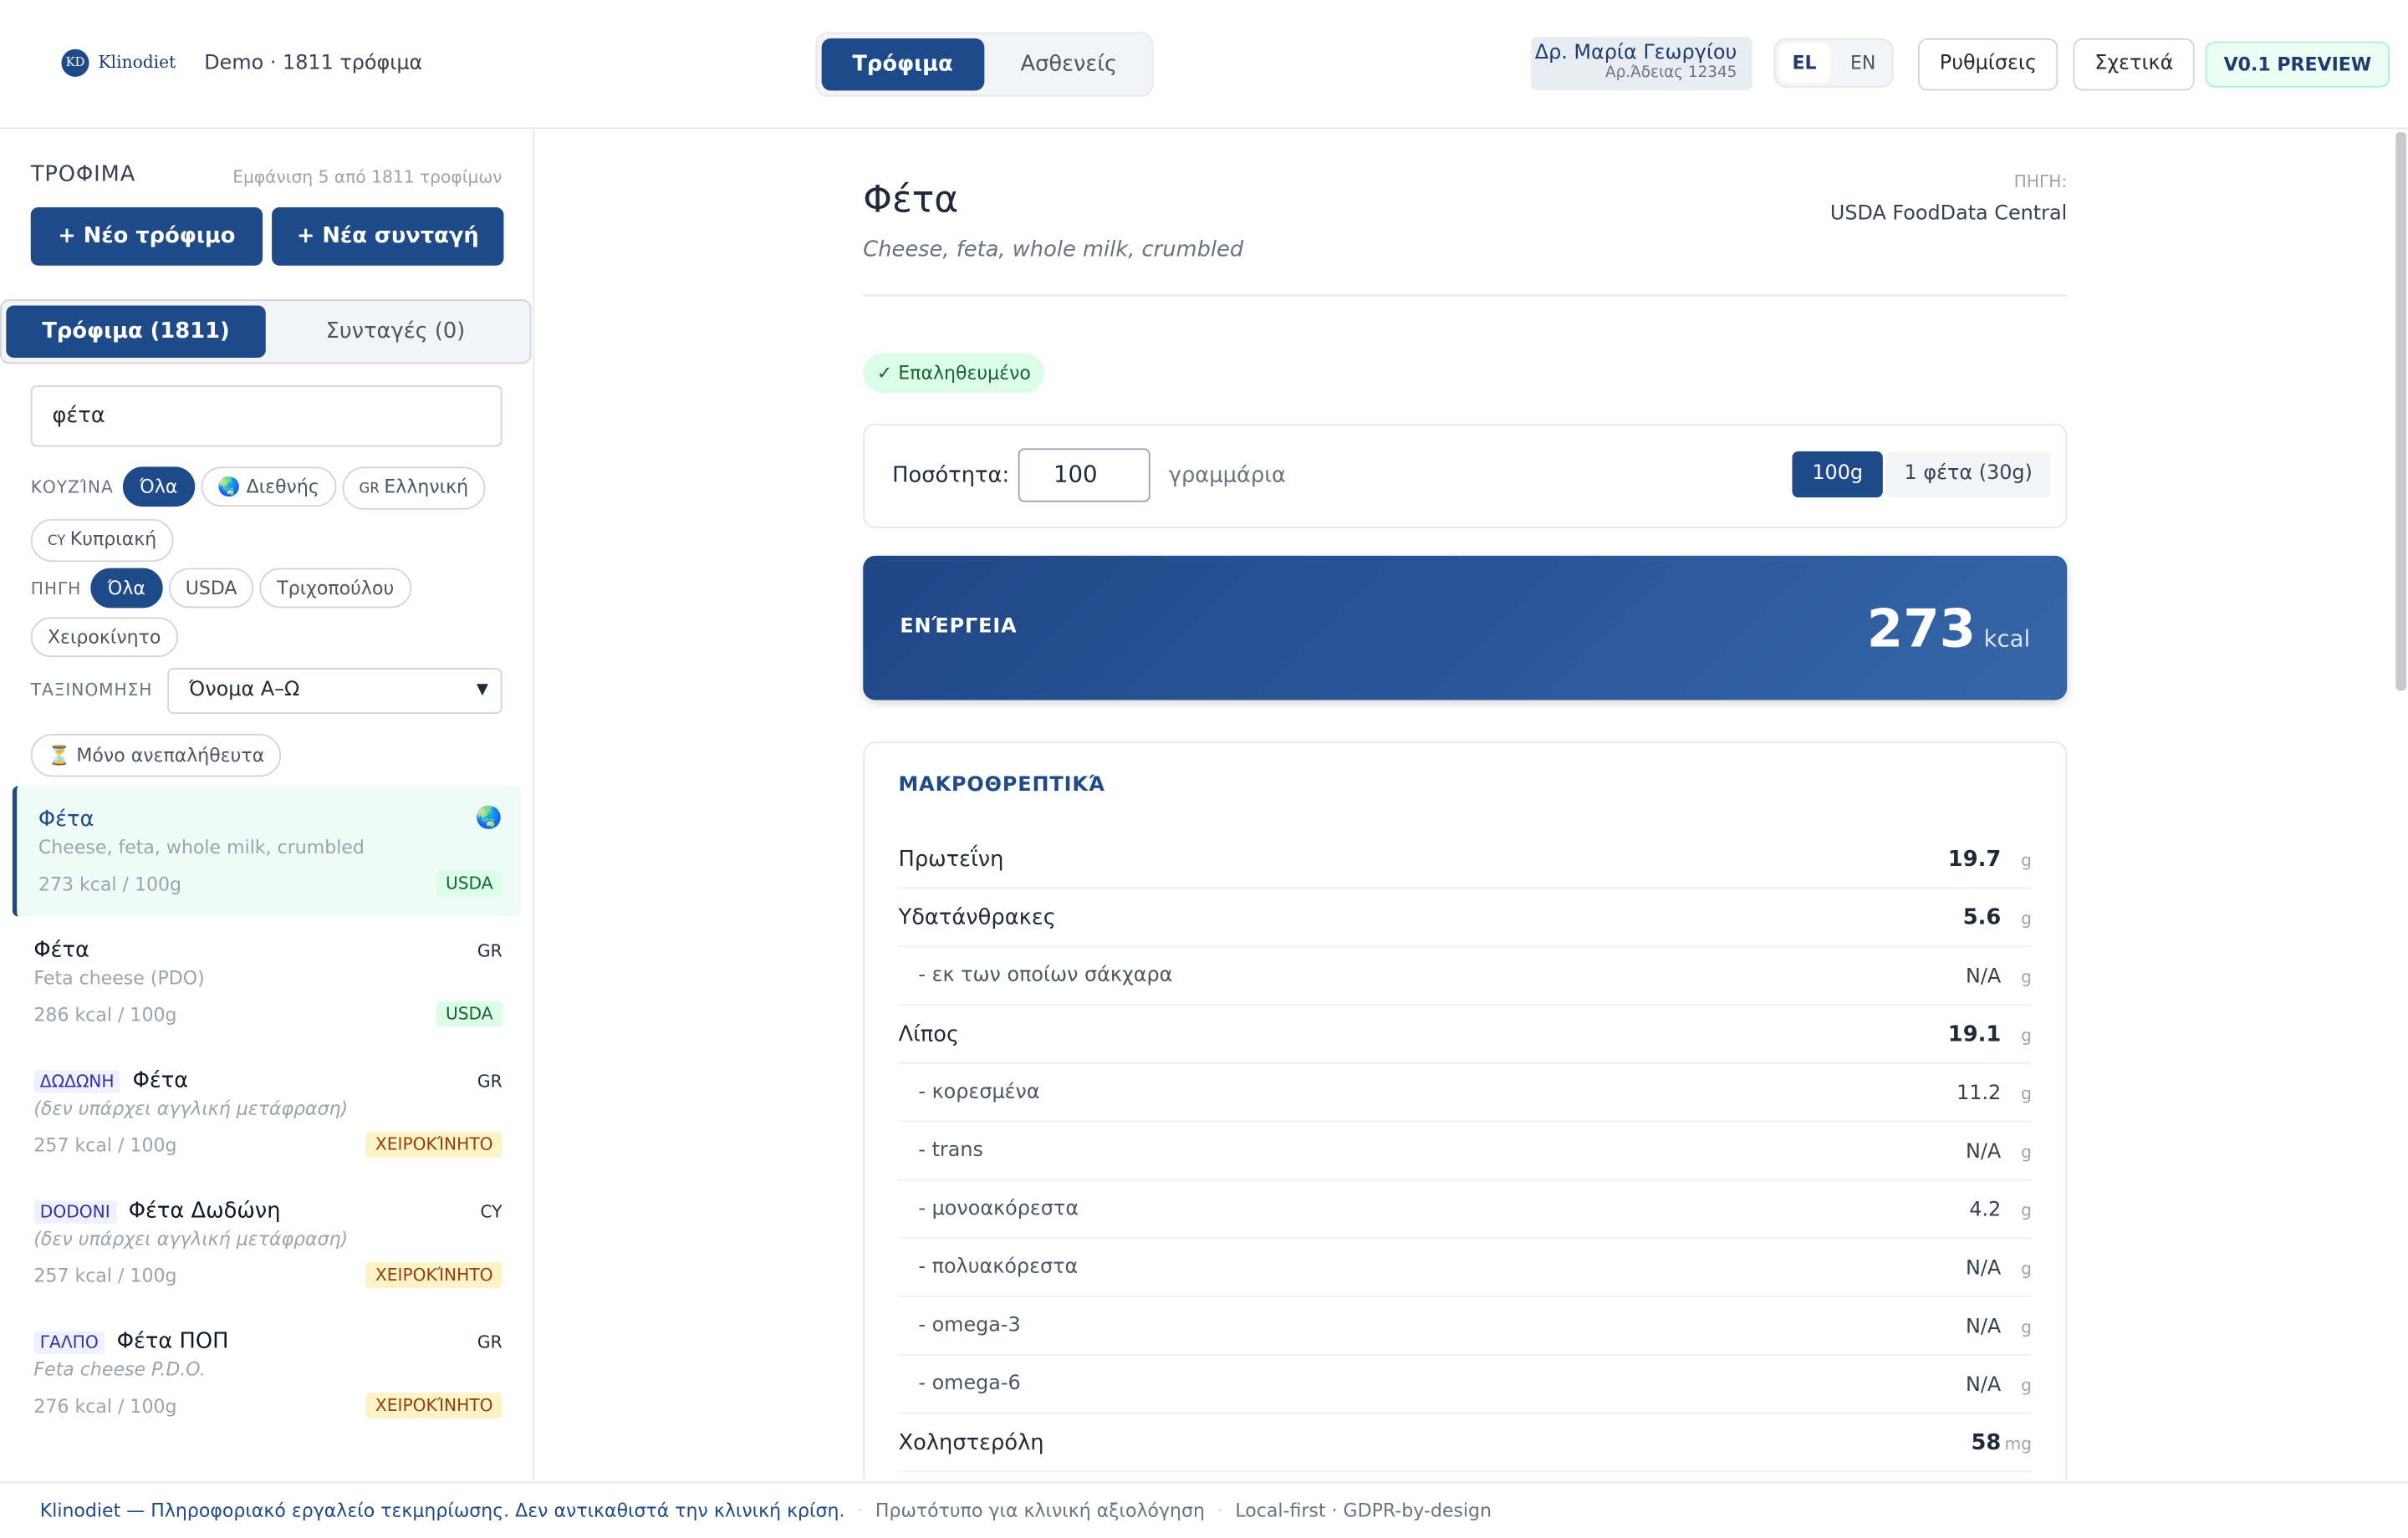 The image size is (2408, 1538). What do you see at coordinates (2001, 1442) in the screenshot?
I see `macro-value-cell: 58 mg` at bounding box center [2001, 1442].